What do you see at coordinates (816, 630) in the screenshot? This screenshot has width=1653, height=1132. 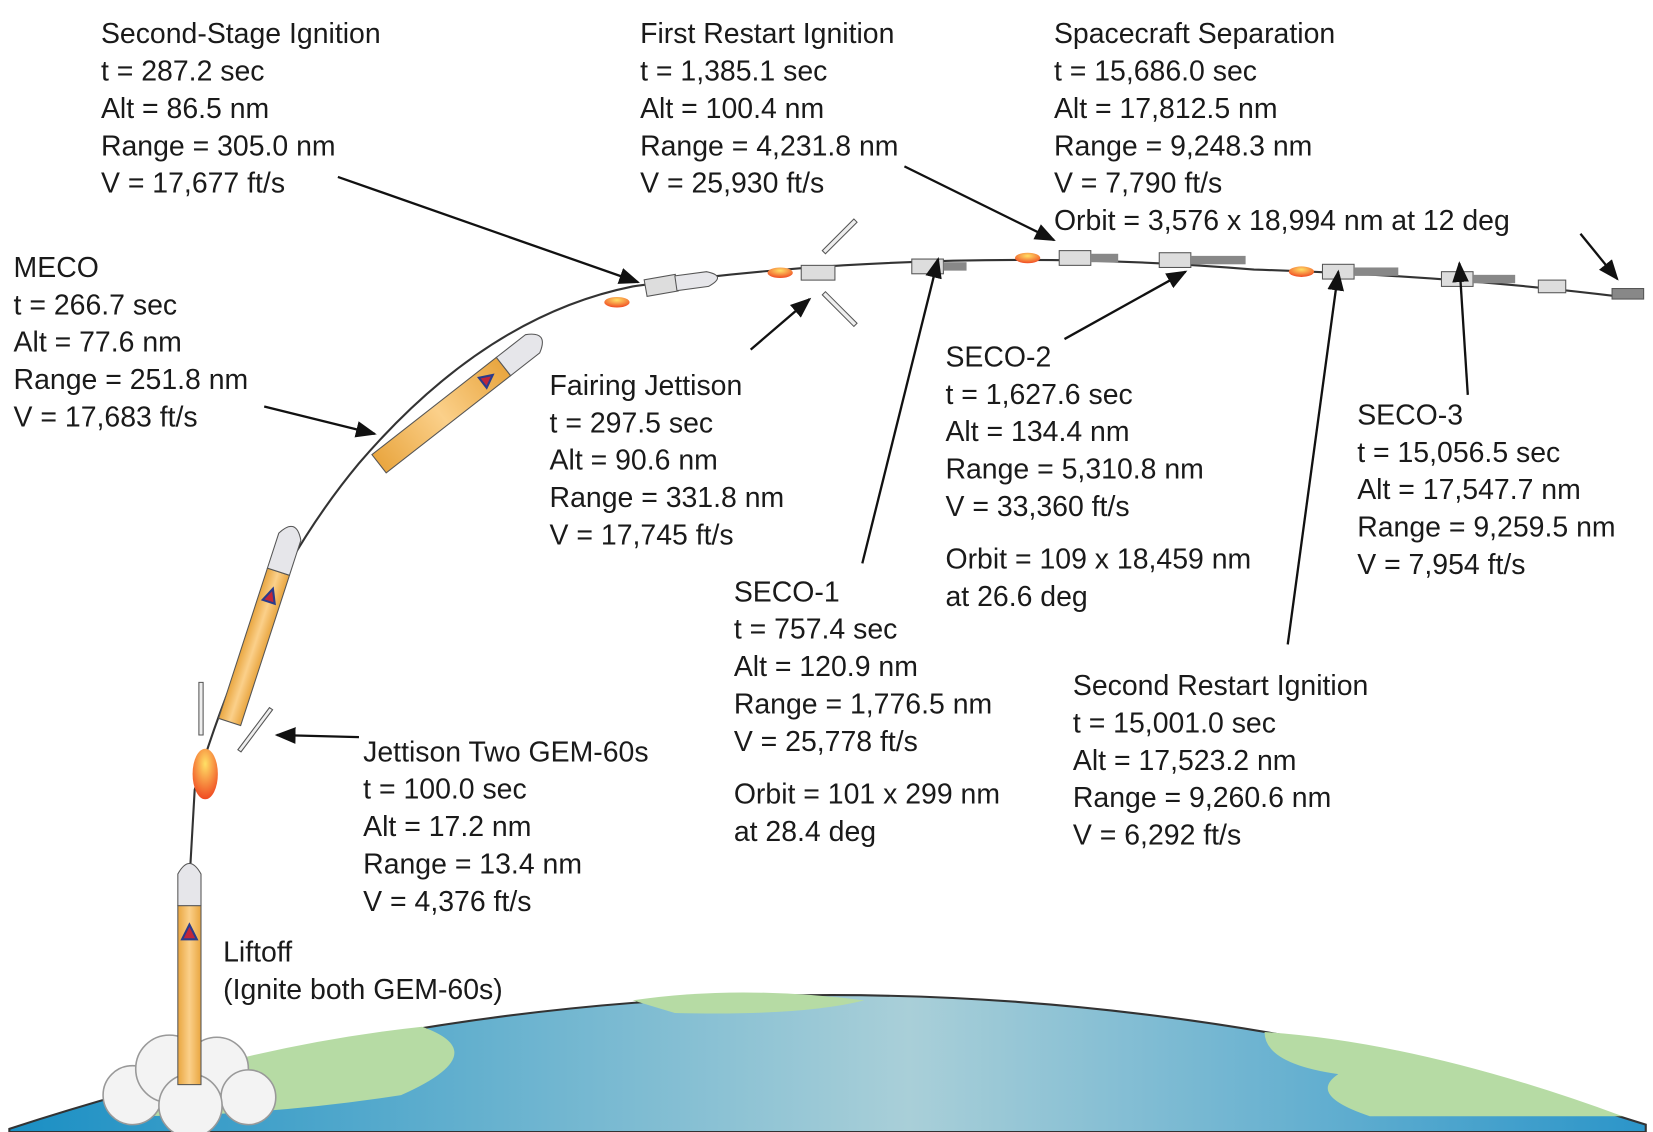 I see `event-detail: t = 757.4 sec` at bounding box center [816, 630].